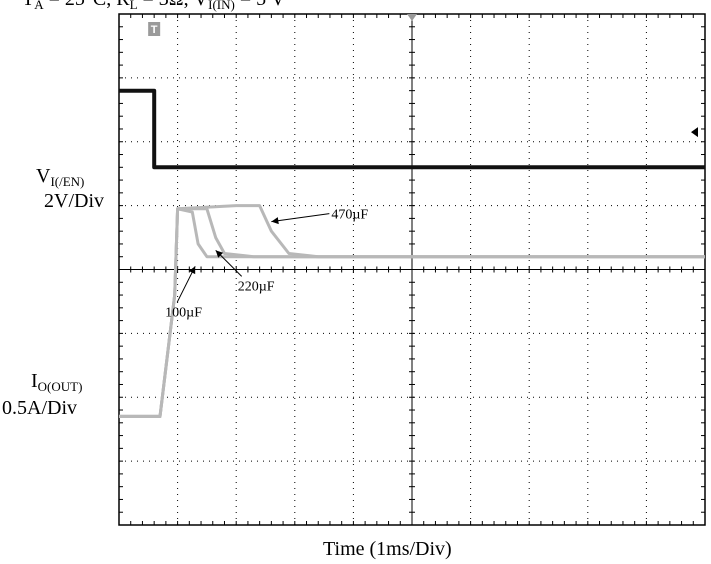 Image resolution: width=711 pixels, height=564 pixels. I want to click on ch1-scale: 2V/Div, so click(74, 201).